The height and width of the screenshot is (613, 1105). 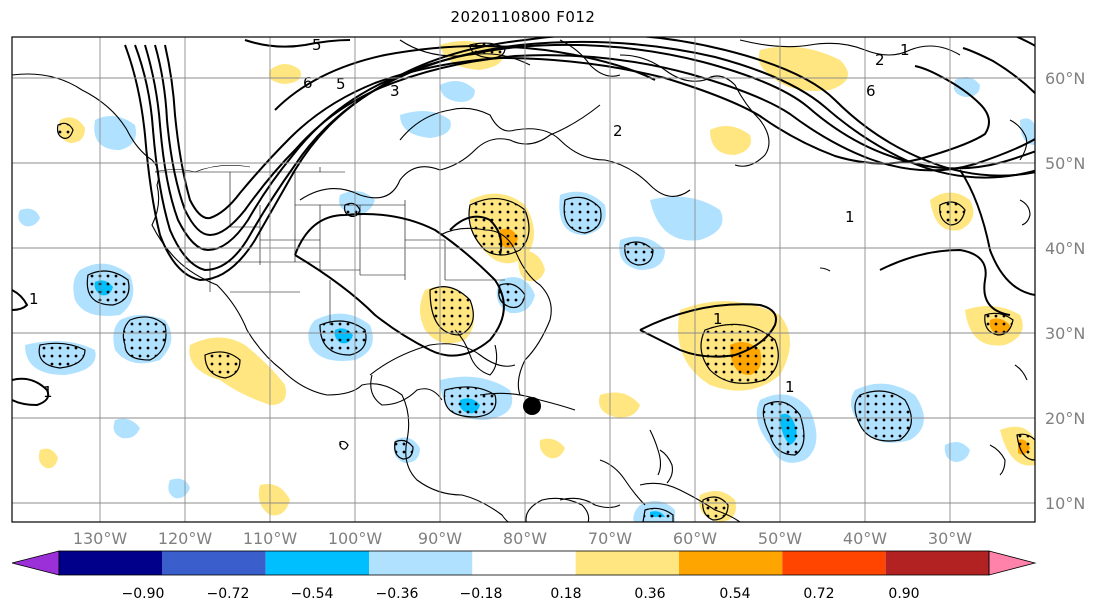 What do you see at coordinates (818, 594) in the screenshot?
I see `colorbar-tick-label: 0.72` at bounding box center [818, 594].